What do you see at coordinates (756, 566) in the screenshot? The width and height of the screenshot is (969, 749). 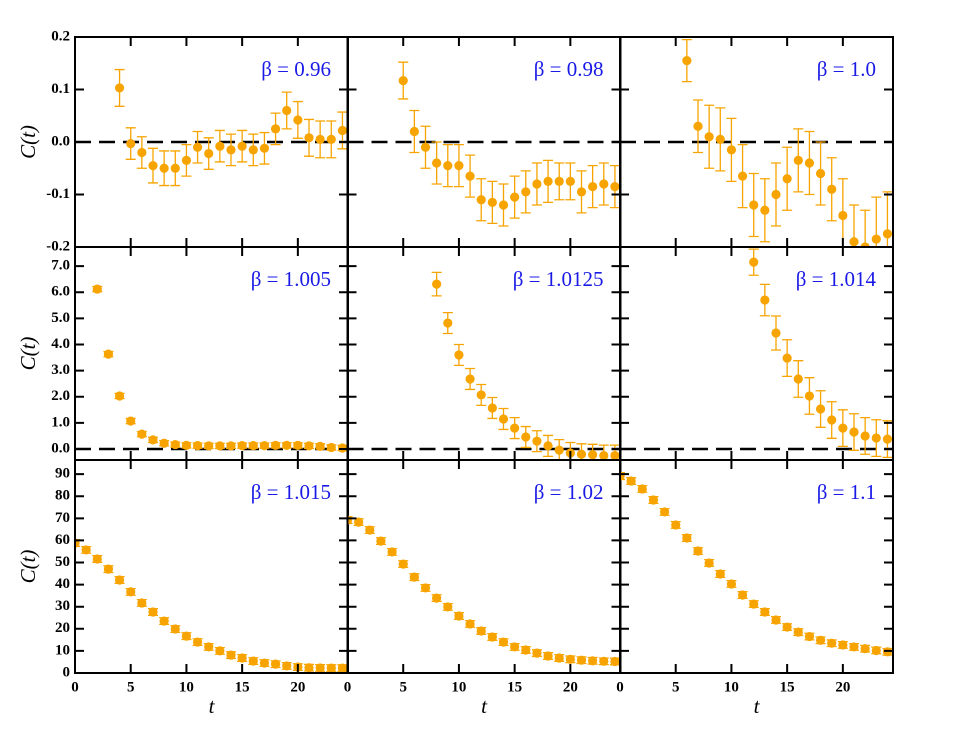 I see `frame` at bounding box center [756, 566].